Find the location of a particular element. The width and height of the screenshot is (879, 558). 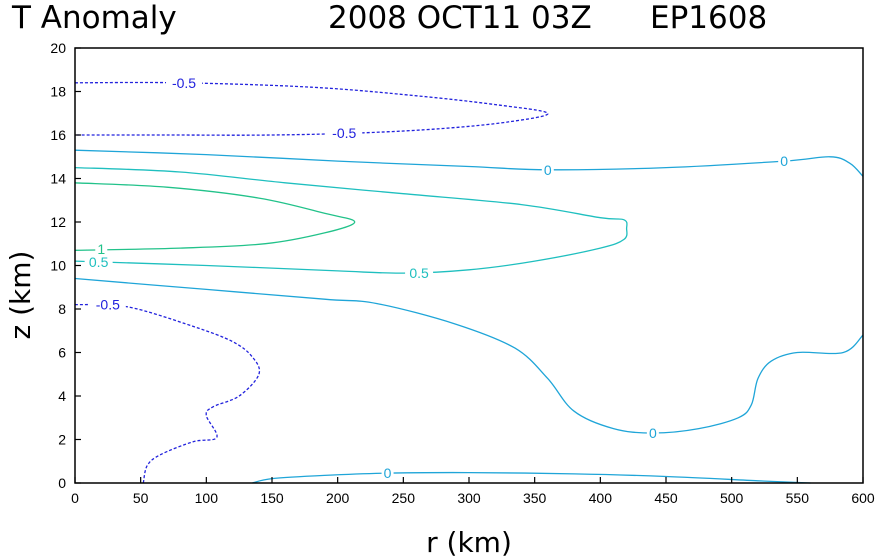

x-tick-label: 450 is located at coordinates (666, 498).